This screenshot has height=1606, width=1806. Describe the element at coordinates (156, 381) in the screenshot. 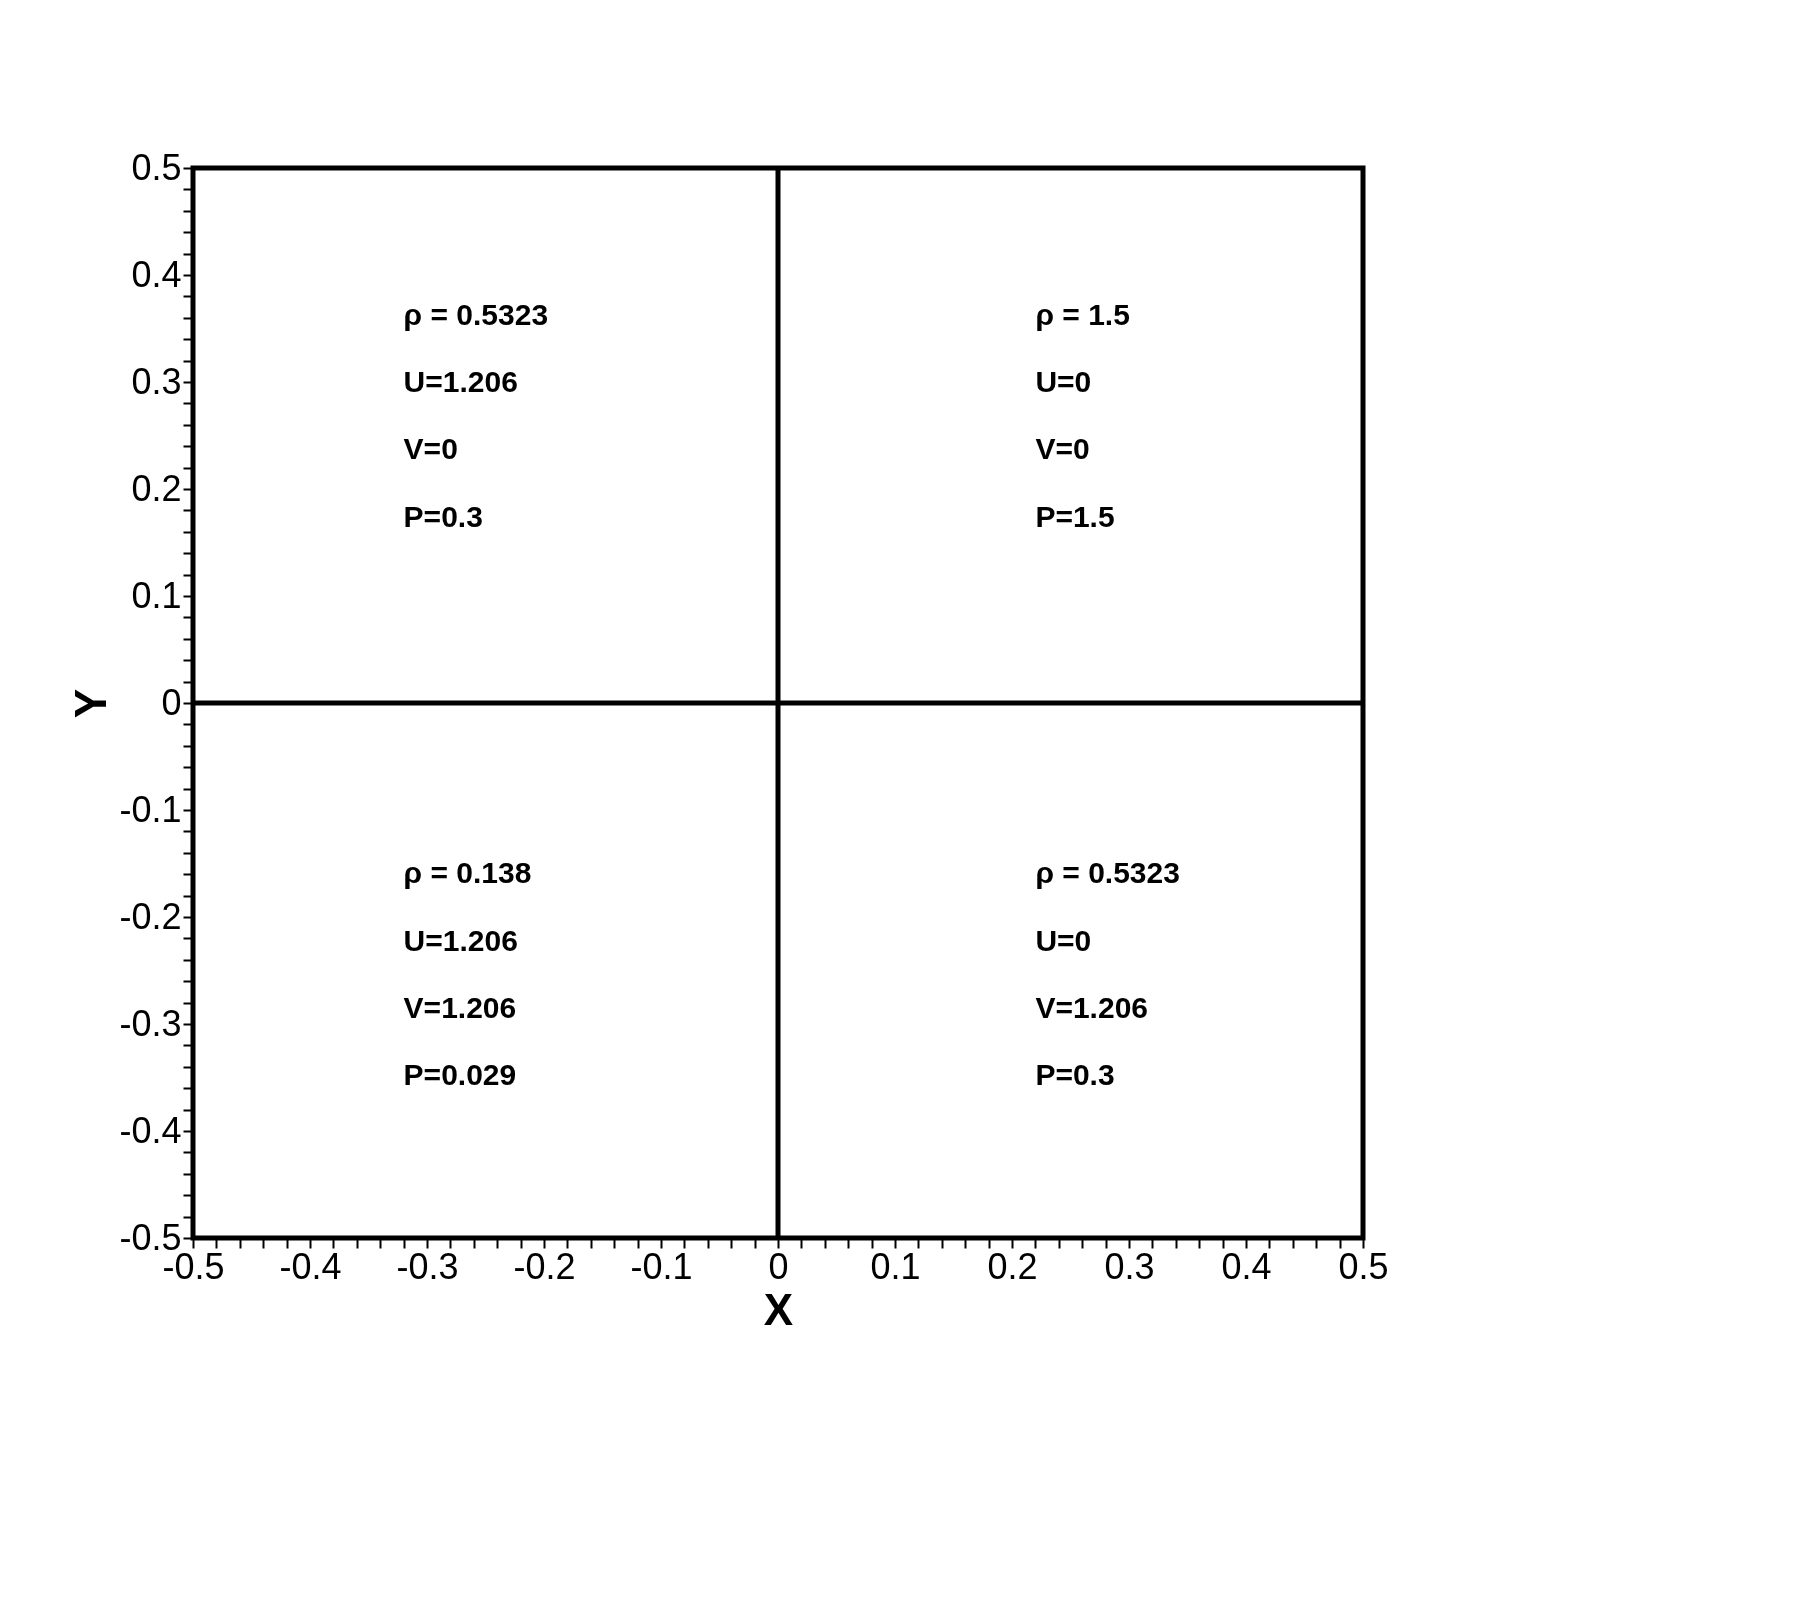

I see `y-tick-label: 0.3` at that location.